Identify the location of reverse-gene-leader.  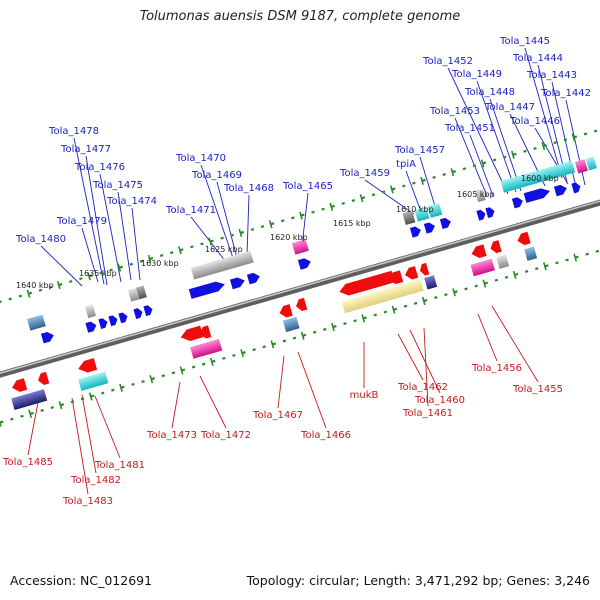
(80, 446).